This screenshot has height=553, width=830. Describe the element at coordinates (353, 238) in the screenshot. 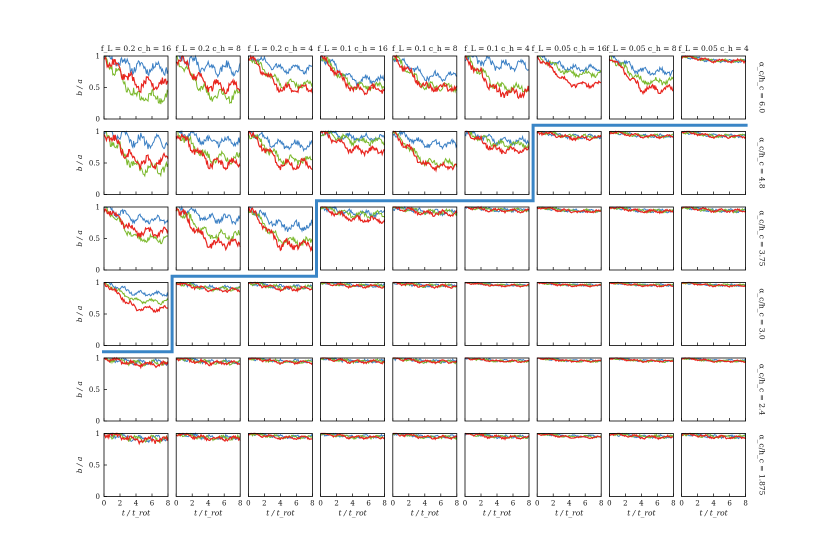

I see `panel-r2-c3` at that location.